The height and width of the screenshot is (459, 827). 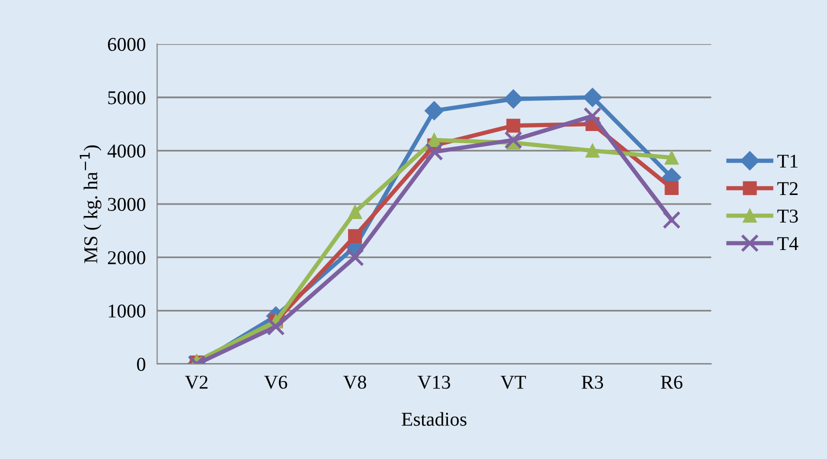 I want to click on y-tick-label: 6000, so click(x=127, y=44).